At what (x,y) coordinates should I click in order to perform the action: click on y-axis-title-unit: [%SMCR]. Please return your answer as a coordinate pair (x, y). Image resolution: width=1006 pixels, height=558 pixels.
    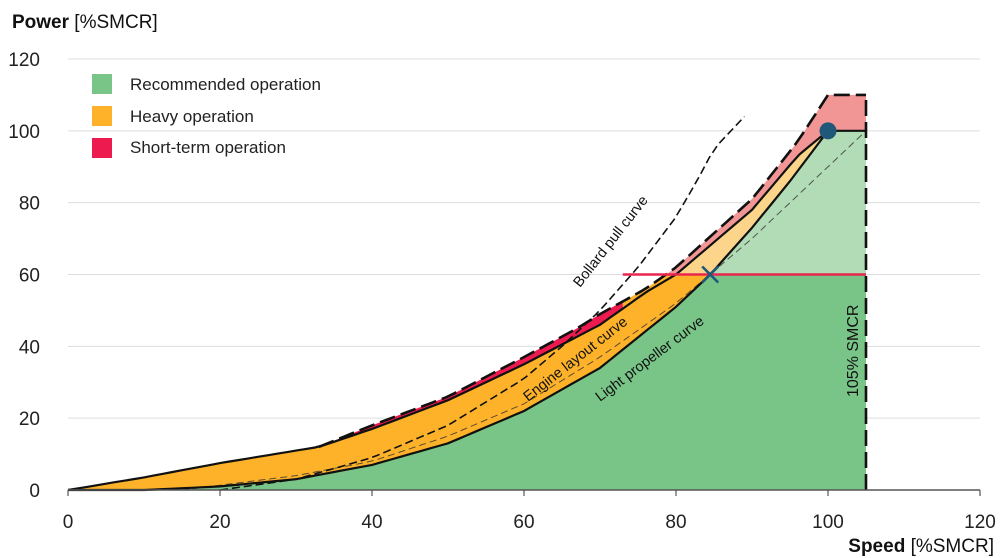
    Looking at the image, I should click on (113, 22).